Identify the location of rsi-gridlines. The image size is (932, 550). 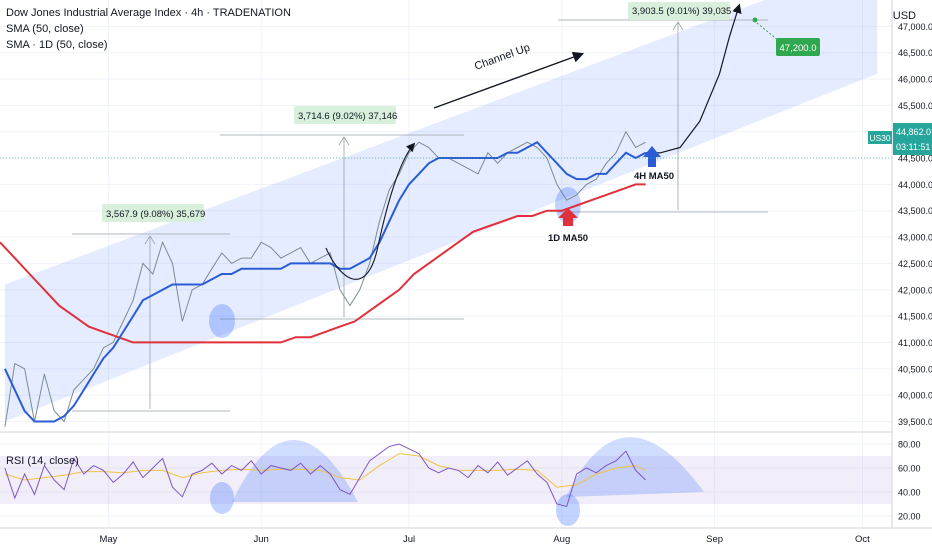
(446, 480).